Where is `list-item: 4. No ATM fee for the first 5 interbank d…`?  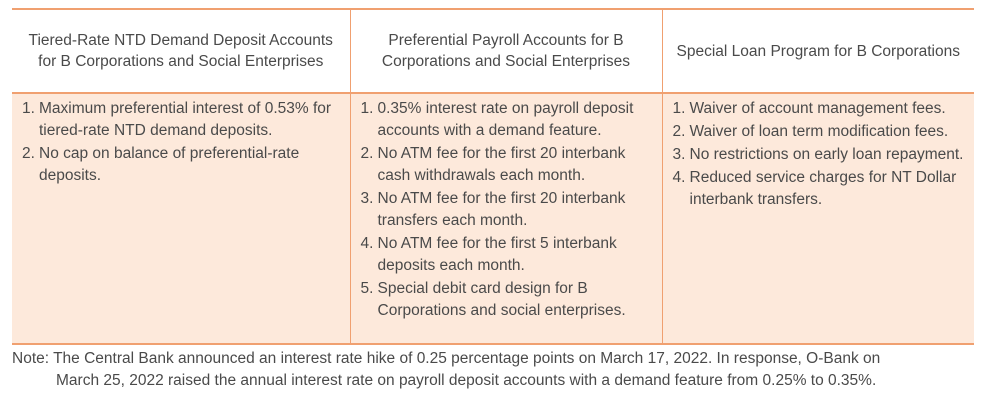
list-item: 4. No ATM fee for the first 5 interbank d… is located at coordinates (488, 254).